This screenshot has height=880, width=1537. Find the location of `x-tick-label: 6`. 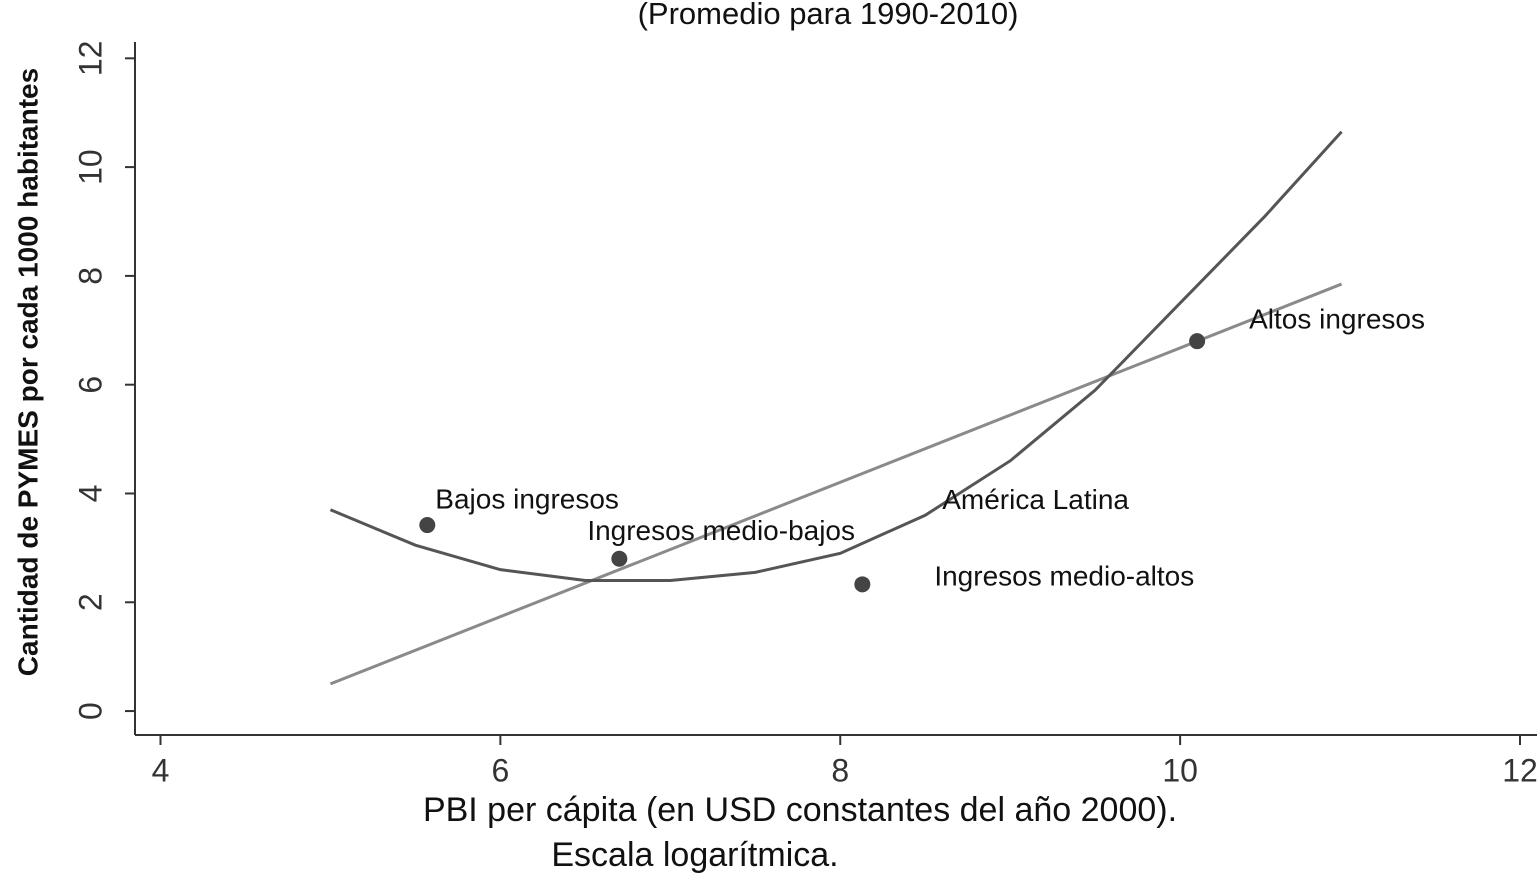

x-tick-label: 6 is located at coordinates (500, 770).